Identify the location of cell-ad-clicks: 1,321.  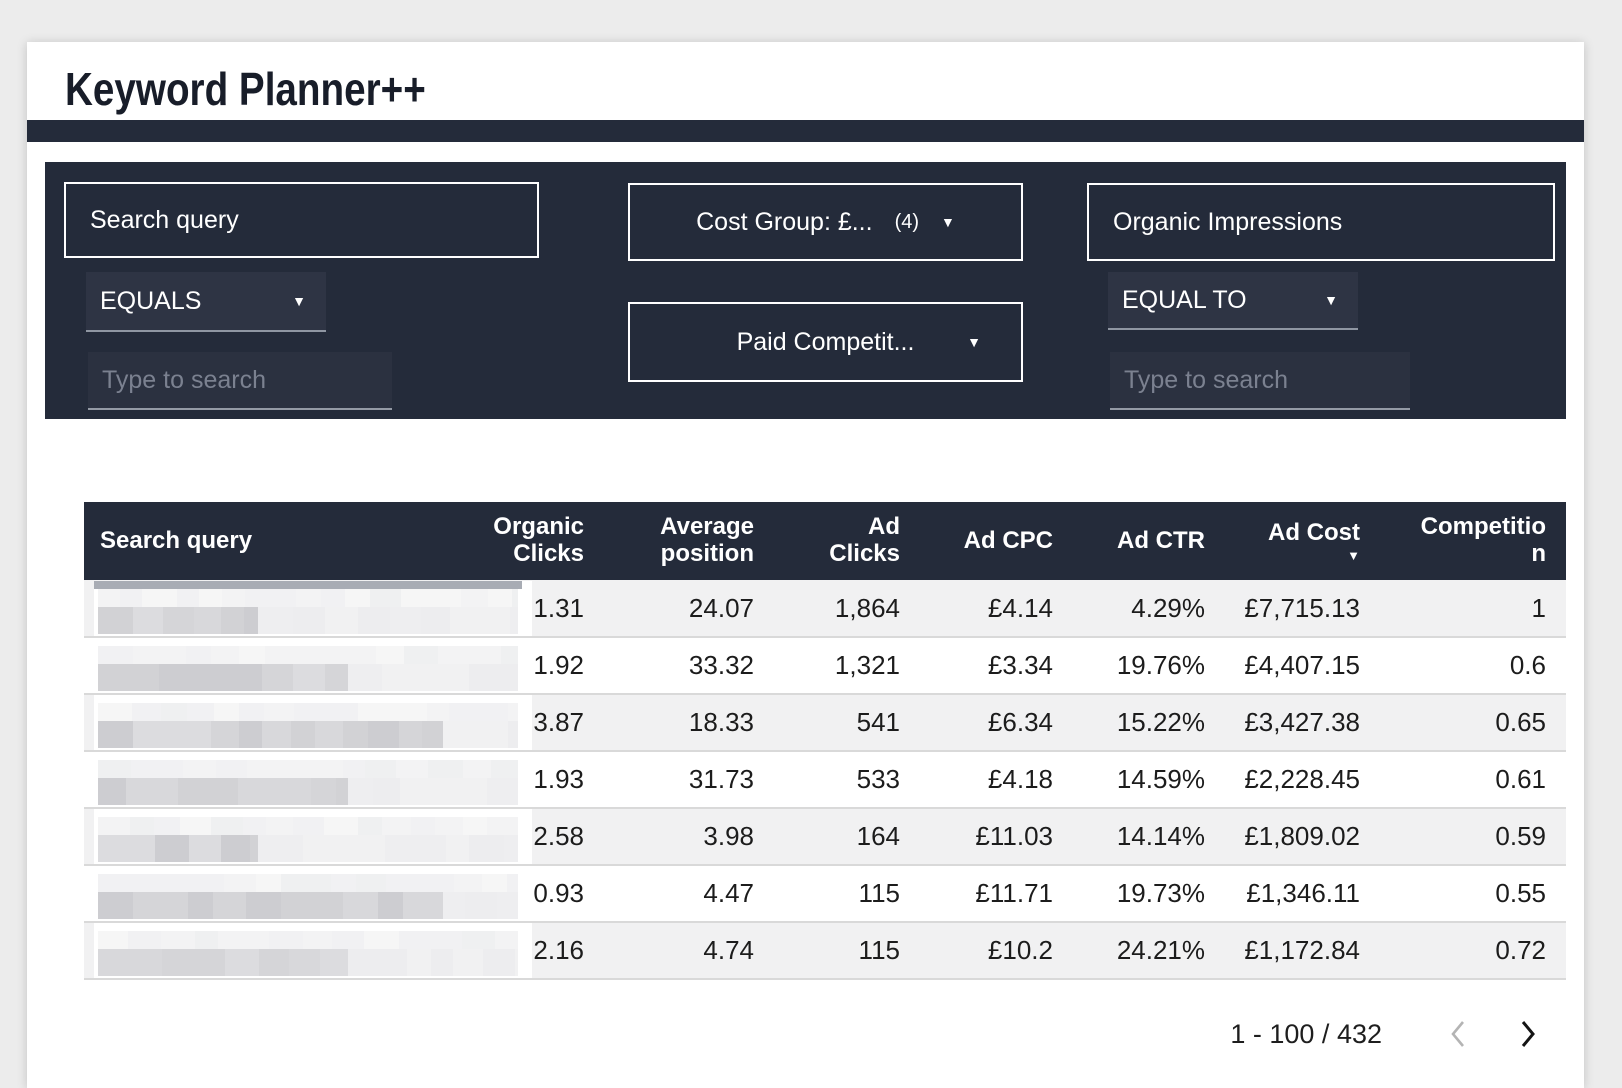
(835, 666).